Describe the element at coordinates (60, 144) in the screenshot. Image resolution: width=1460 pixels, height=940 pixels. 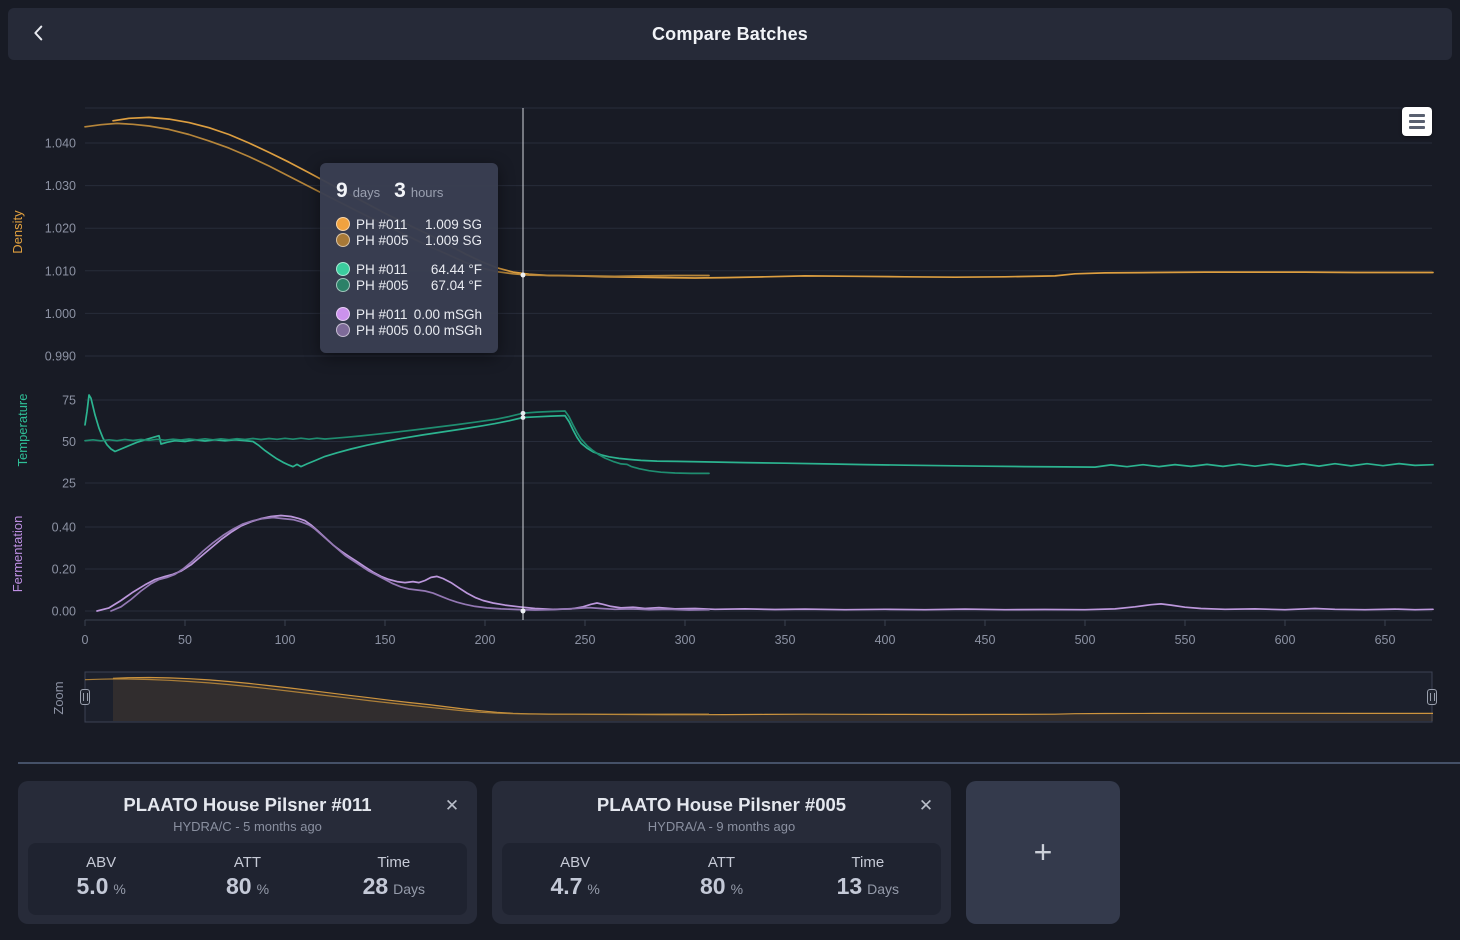
I see `density-tick-label: 1.040` at that location.